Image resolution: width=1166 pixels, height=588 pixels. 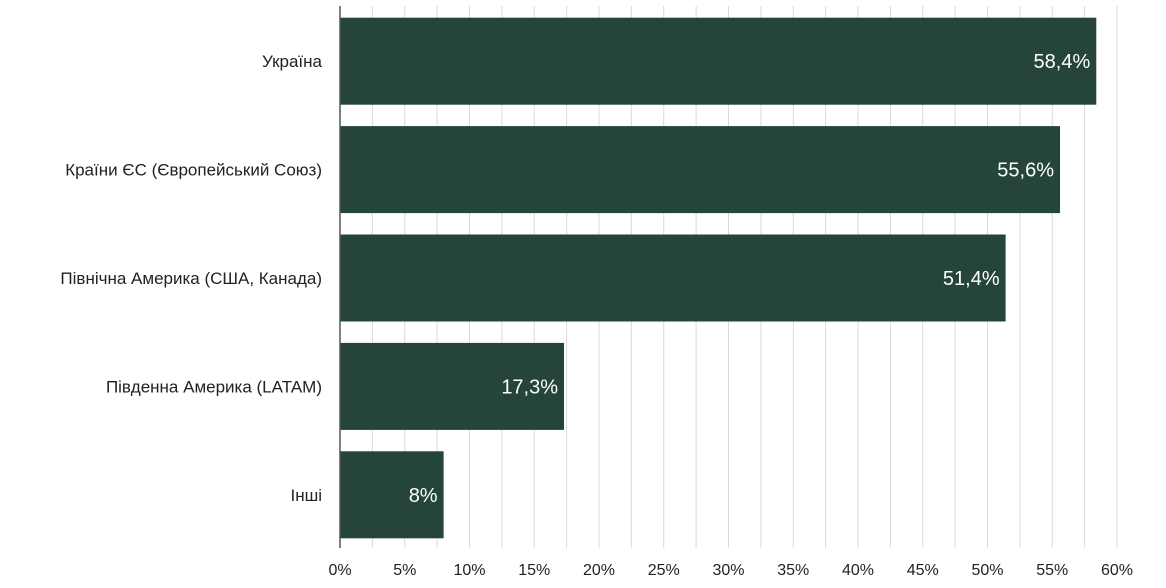 I want to click on x-tick-label: 10%, so click(x=469, y=570).